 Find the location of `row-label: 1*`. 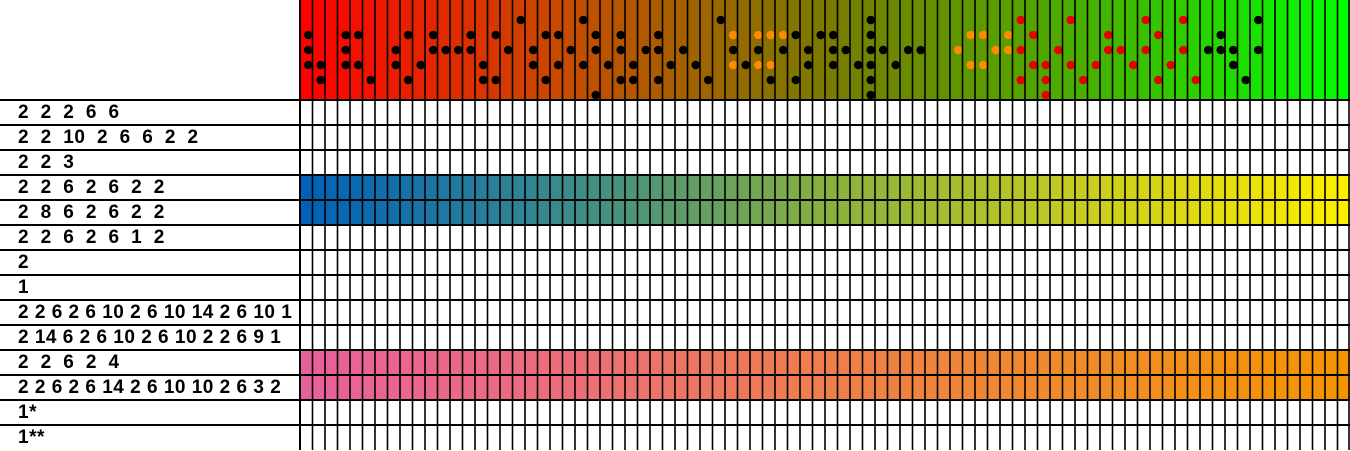

row-label: 1* is located at coordinates (27, 412).